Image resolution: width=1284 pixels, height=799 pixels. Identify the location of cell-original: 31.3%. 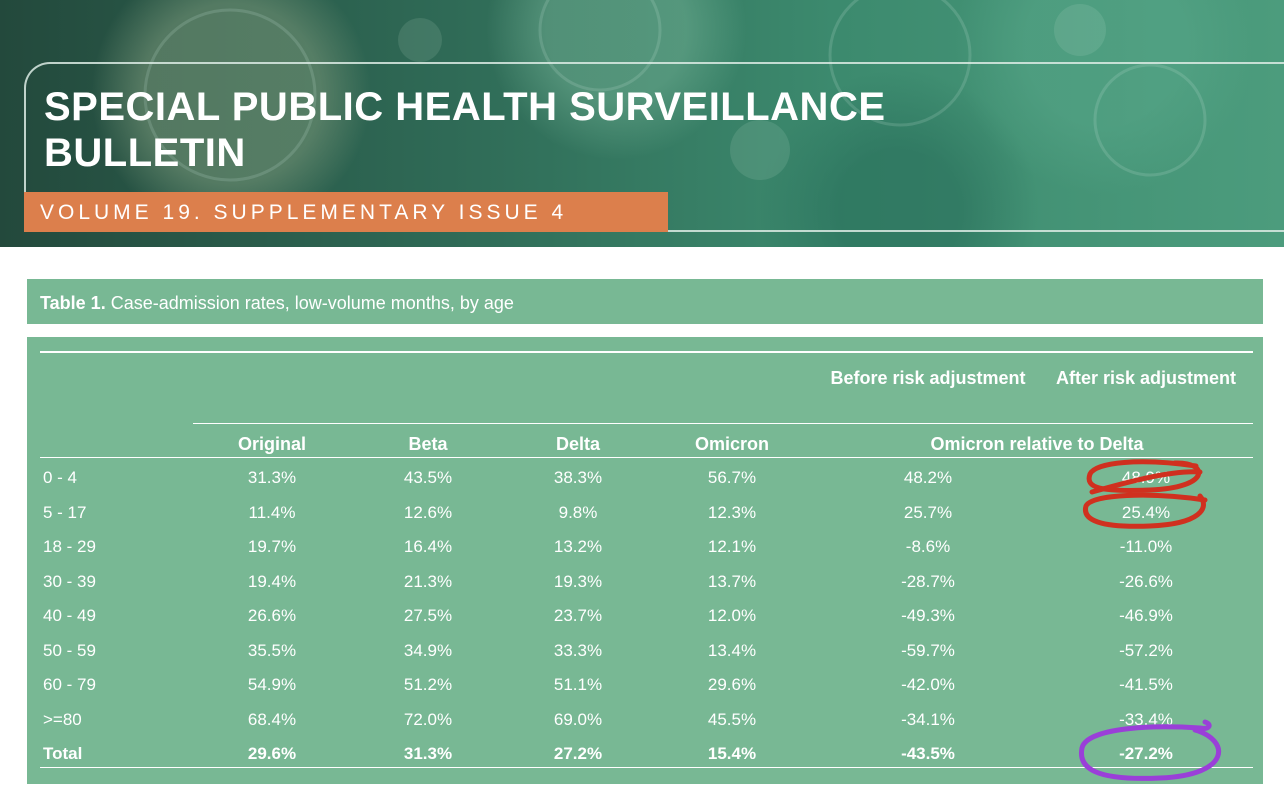
(272, 477).